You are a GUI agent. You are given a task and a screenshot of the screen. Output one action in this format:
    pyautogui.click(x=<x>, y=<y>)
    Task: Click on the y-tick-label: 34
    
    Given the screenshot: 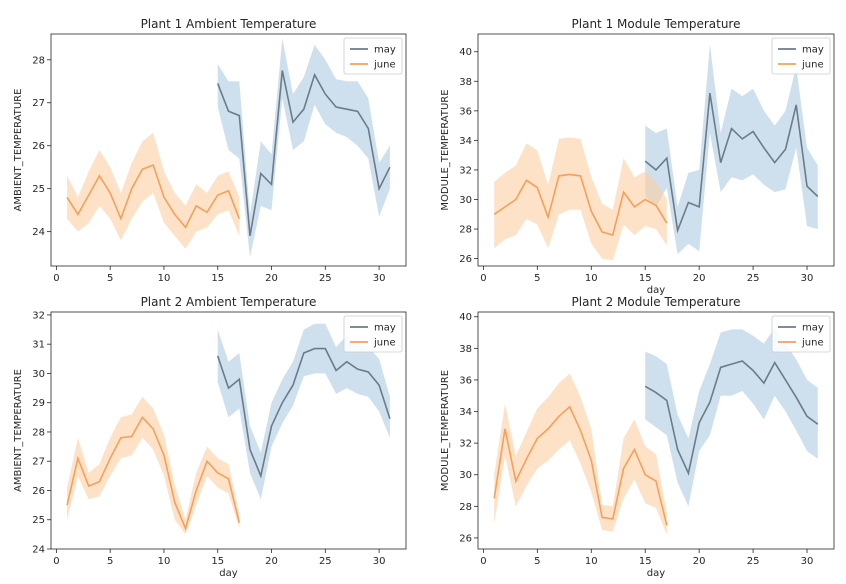 What is the action you would take?
    pyautogui.click(x=465, y=412)
    